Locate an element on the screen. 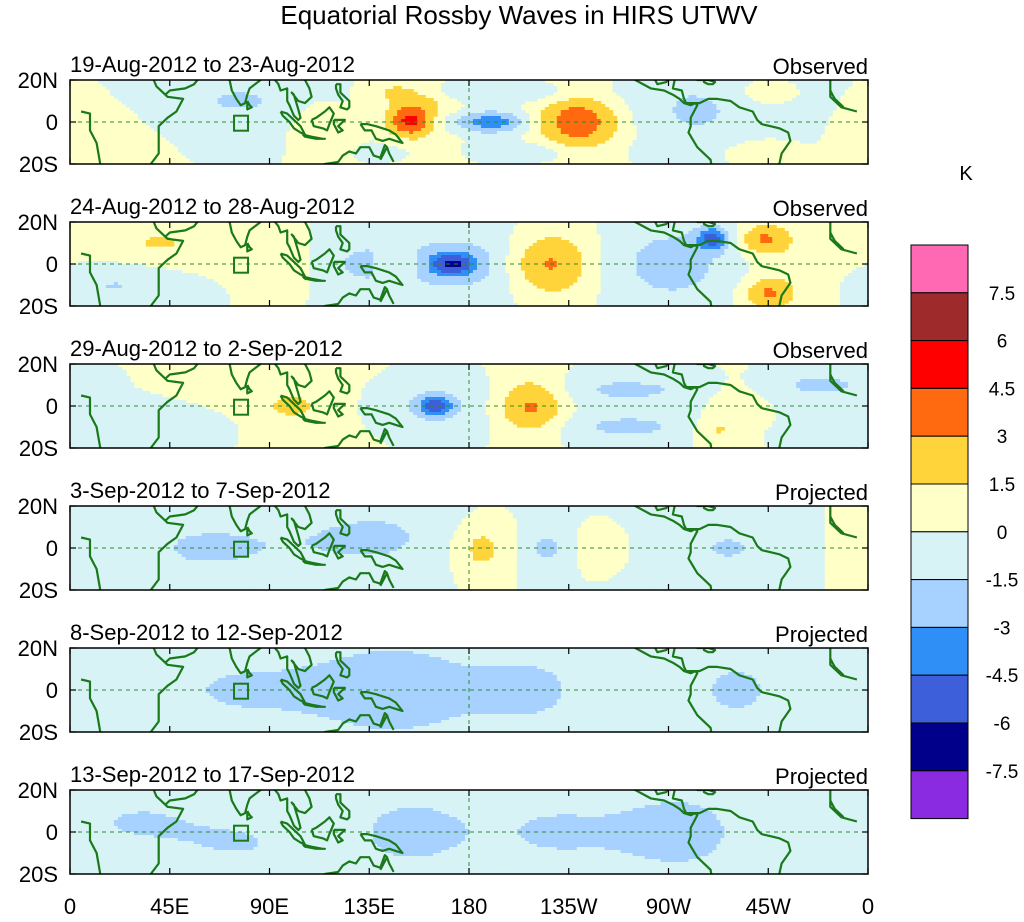 Image resolution: width=1024 pixels, height=922 pixels. y-tick-label: 0 is located at coordinates (52, 122).